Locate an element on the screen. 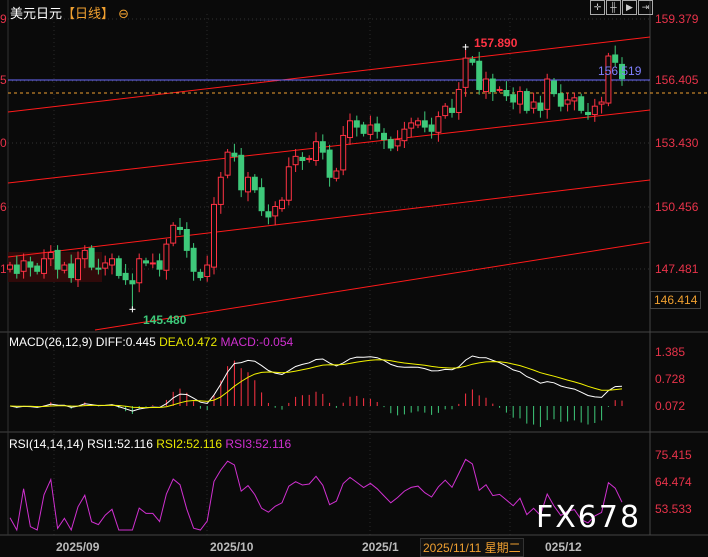  macd-dif-line is located at coordinates (316, 383).